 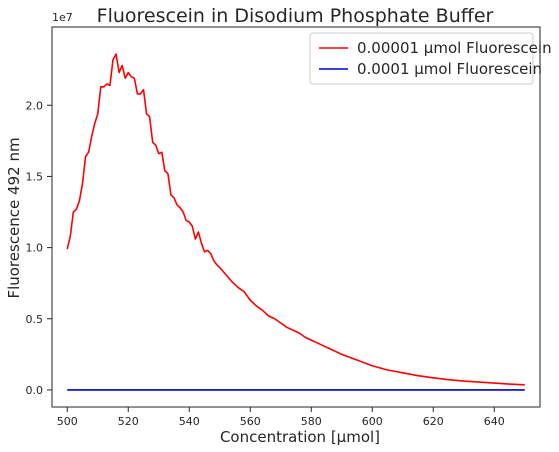 I want to click on x-tick-label: 520, so click(x=128, y=421).